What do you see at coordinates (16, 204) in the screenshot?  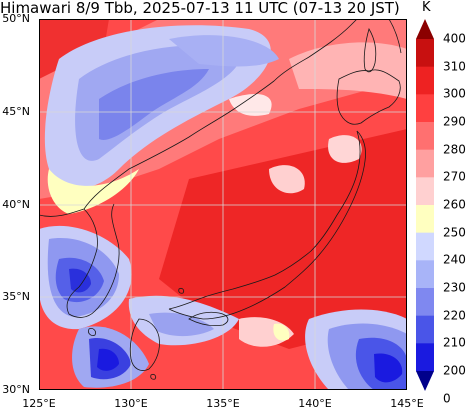 I see `y-tick-label: 40°N` at bounding box center [16, 204].